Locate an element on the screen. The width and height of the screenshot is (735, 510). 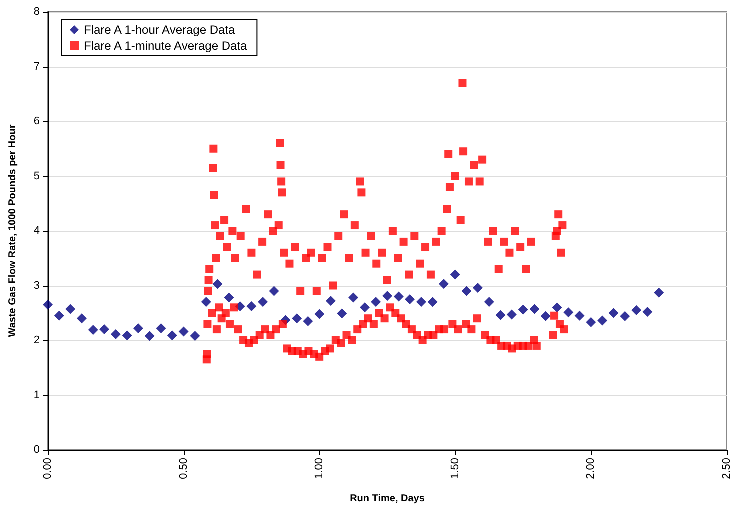
x-tick-label: 2.50 is located at coordinates (727, 469).